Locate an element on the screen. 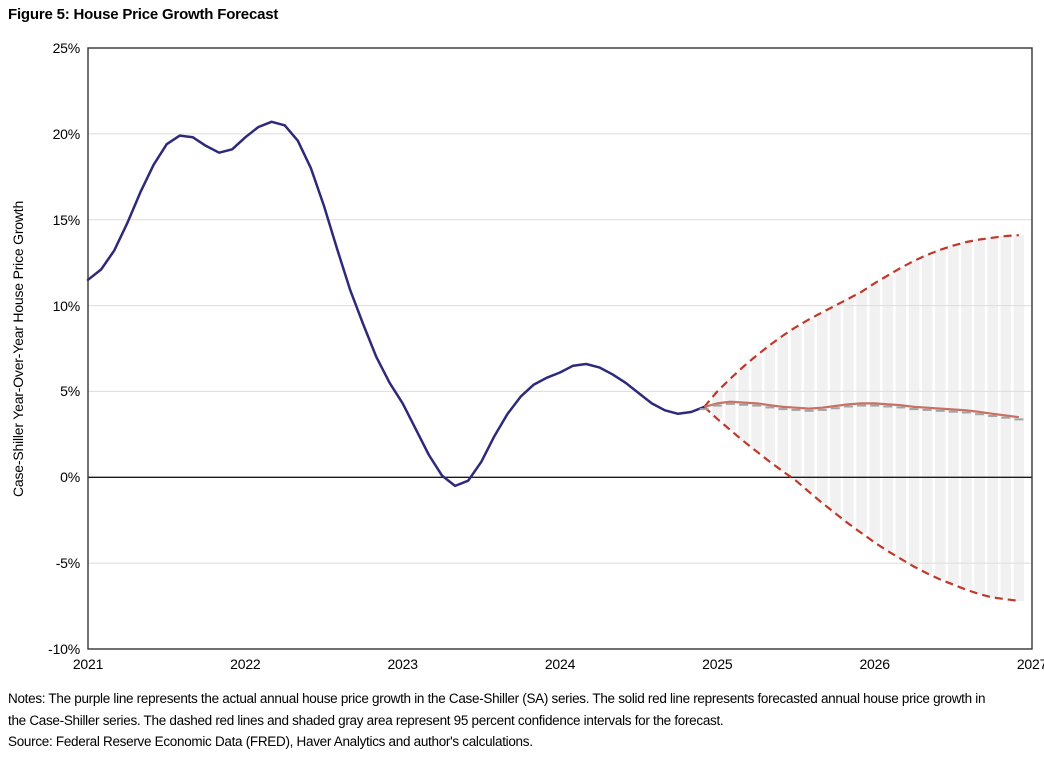  upper-ci-line is located at coordinates (861, 321).